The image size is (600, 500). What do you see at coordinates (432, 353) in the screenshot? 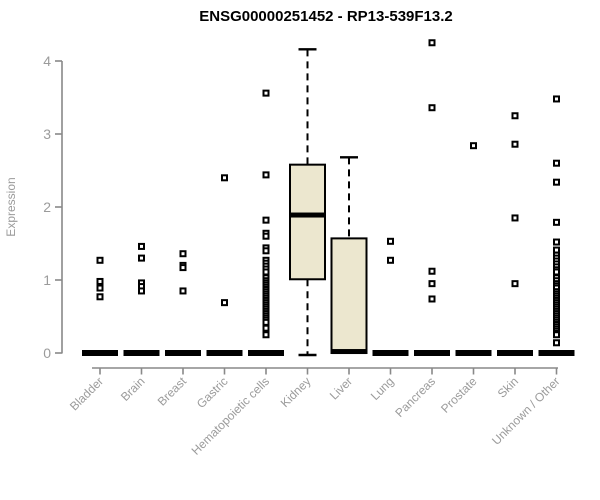
I see `zero-box-pancreas` at bounding box center [432, 353].